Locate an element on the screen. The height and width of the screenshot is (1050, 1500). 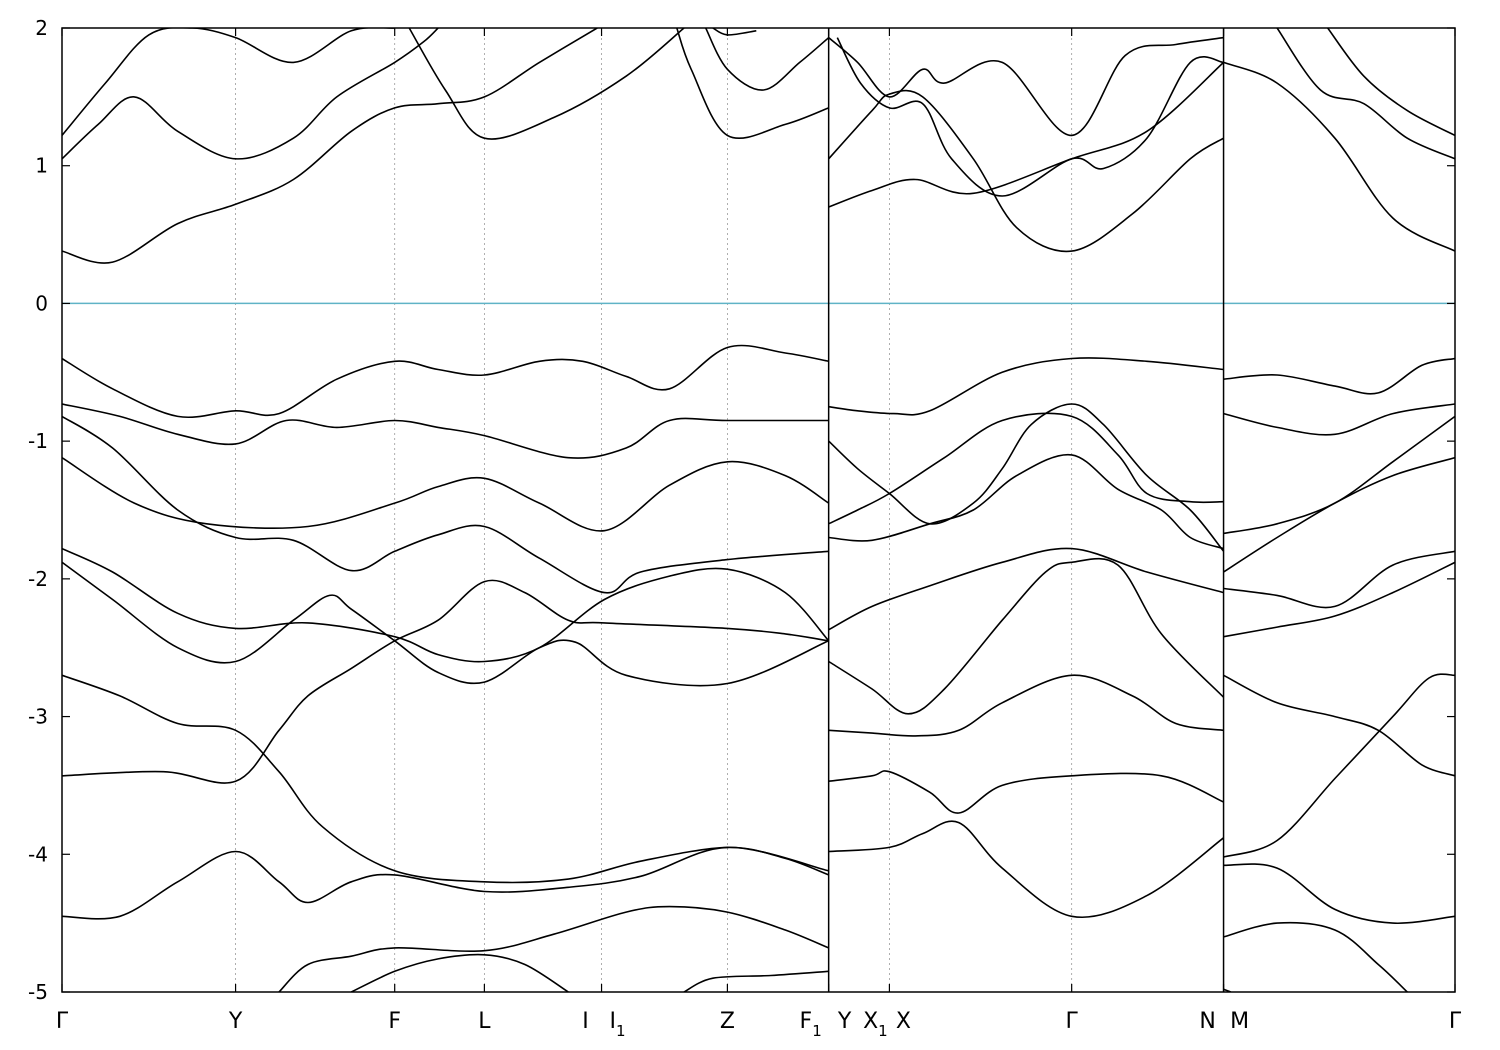
y-tick-label: 0 is located at coordinates (41, 303).